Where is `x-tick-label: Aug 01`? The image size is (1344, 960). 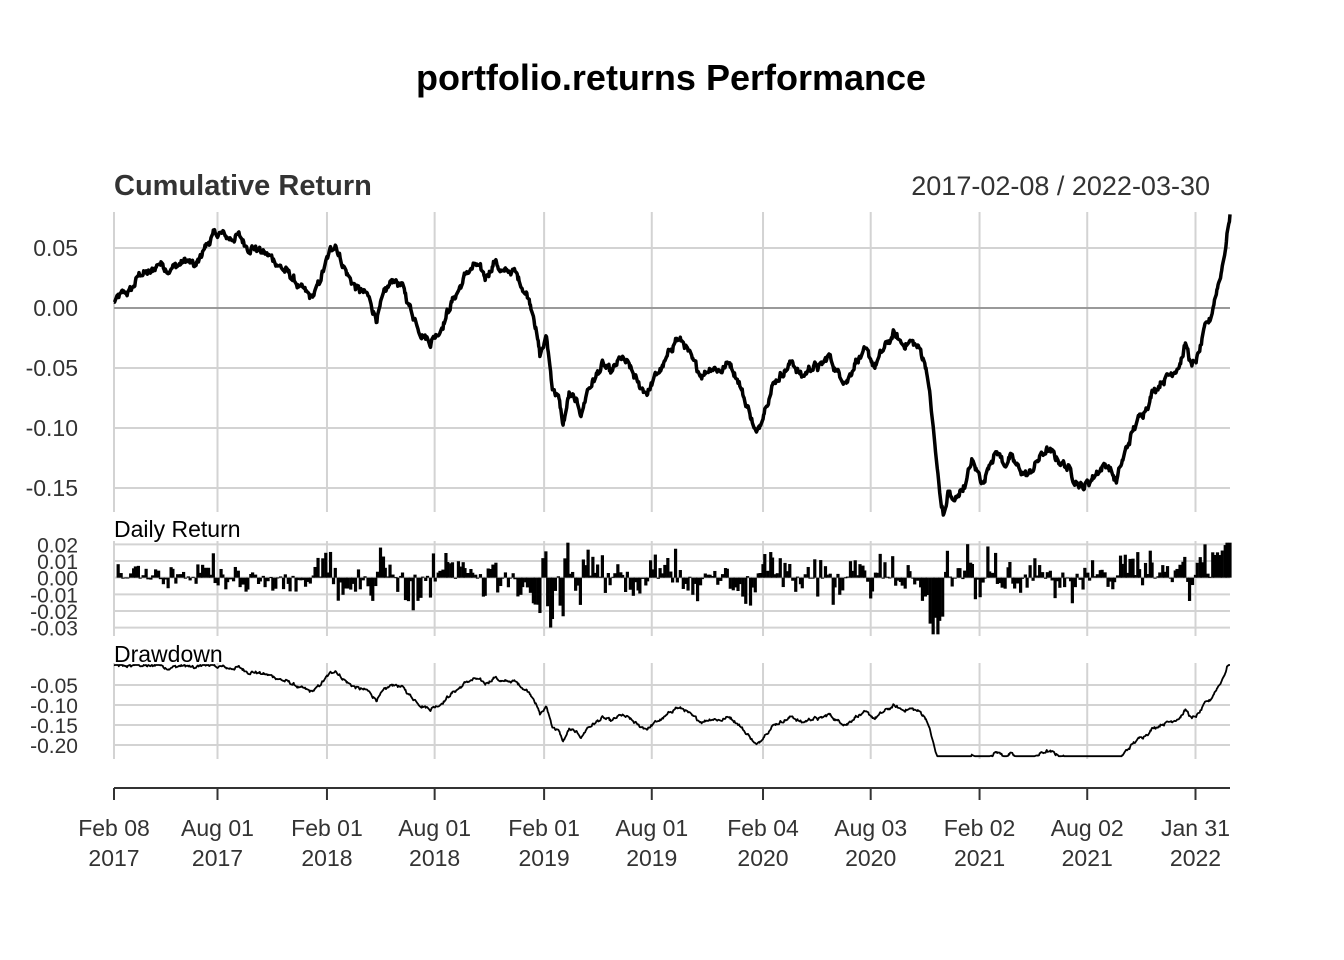
x-tick-label: Aug 01 is located at coordinates (651, 828).